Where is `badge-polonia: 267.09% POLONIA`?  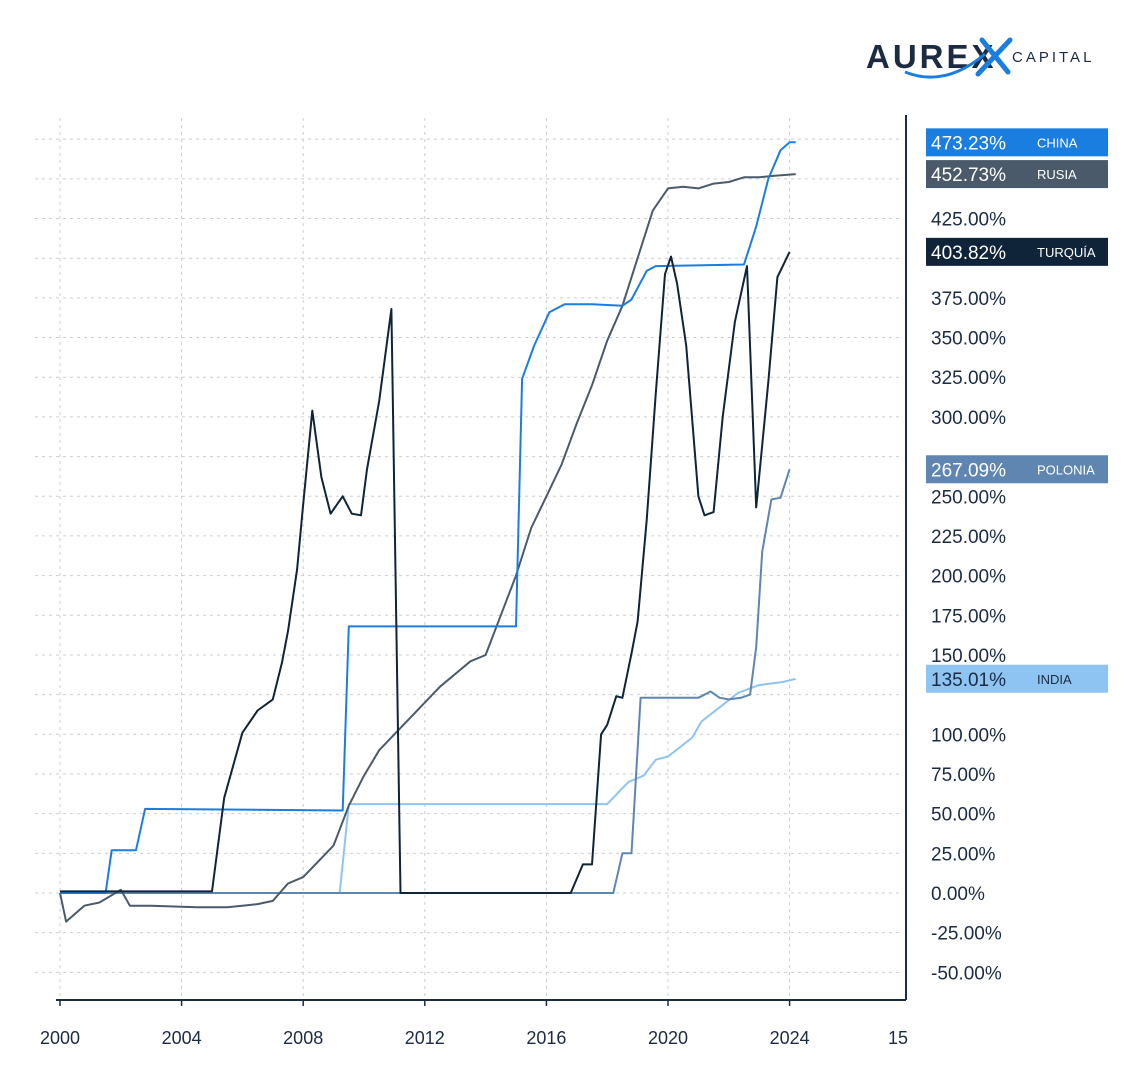 badge-polonia: 267.09% POLONIA is located at coordinates (1017, 469).